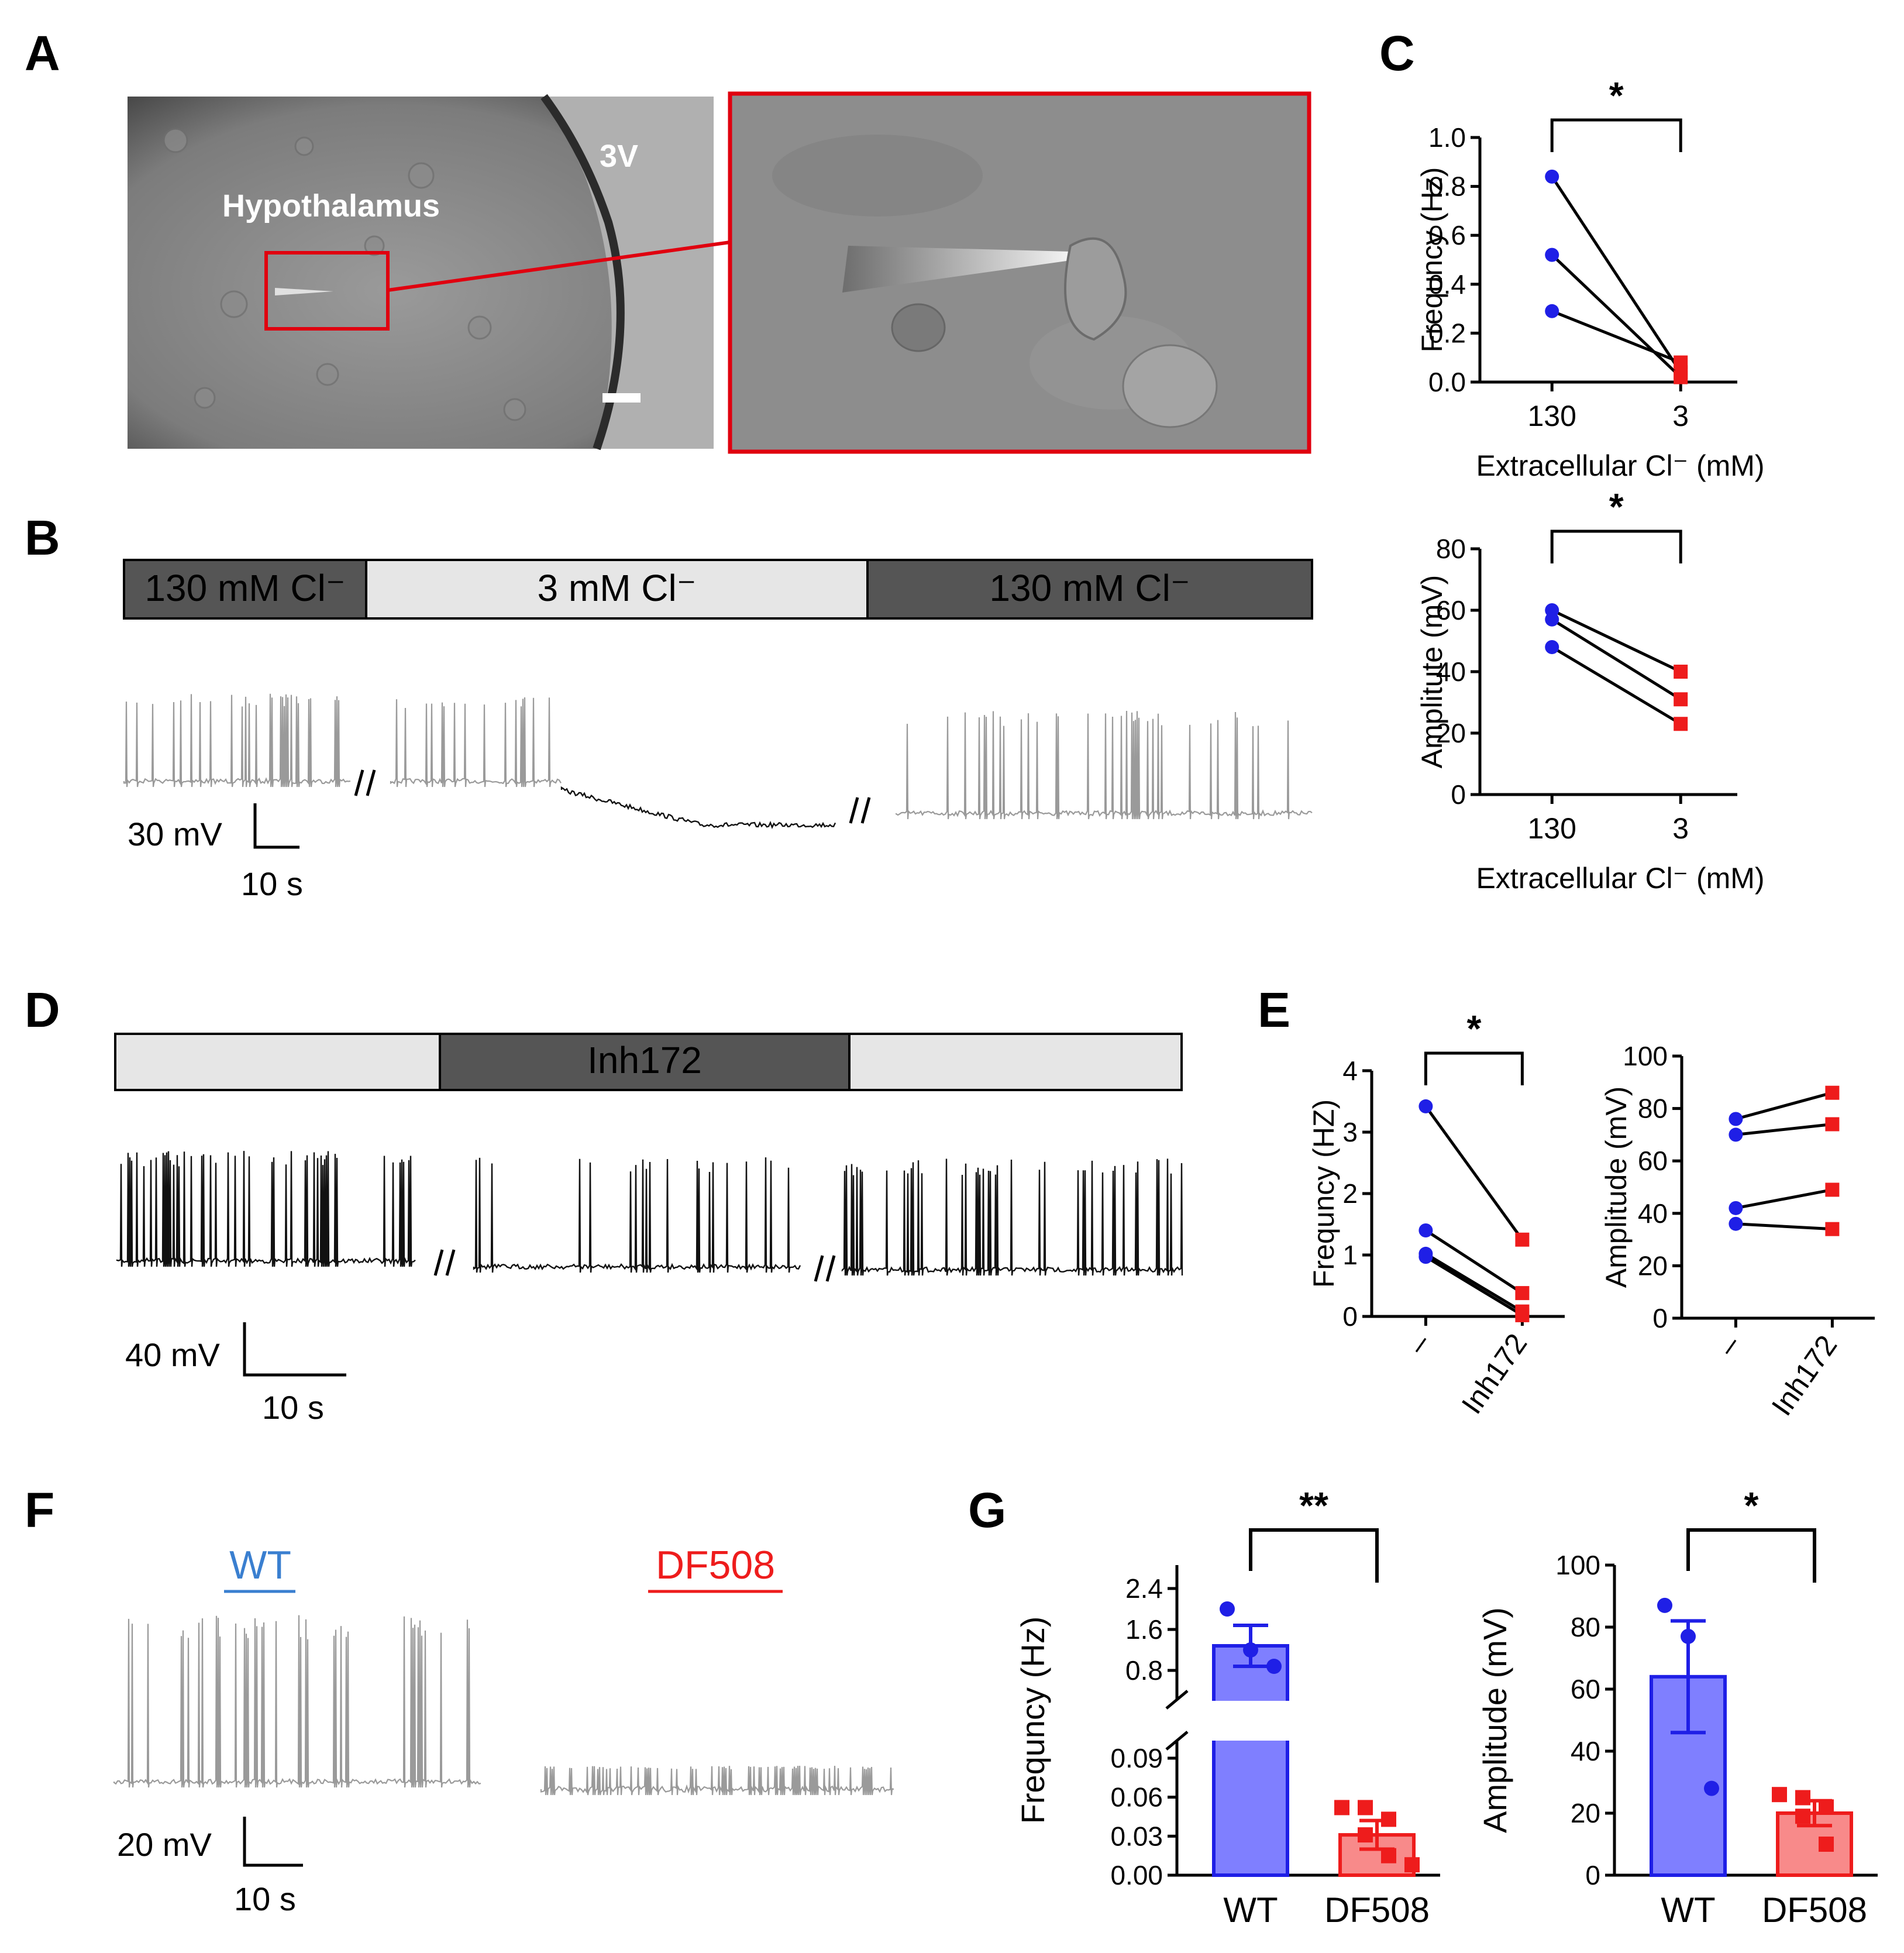 This screenshot has height=1953, width=1904. Describe the element at coordinates (42, 537) in the screenshot. I see `panel-label-b: B` at that location.